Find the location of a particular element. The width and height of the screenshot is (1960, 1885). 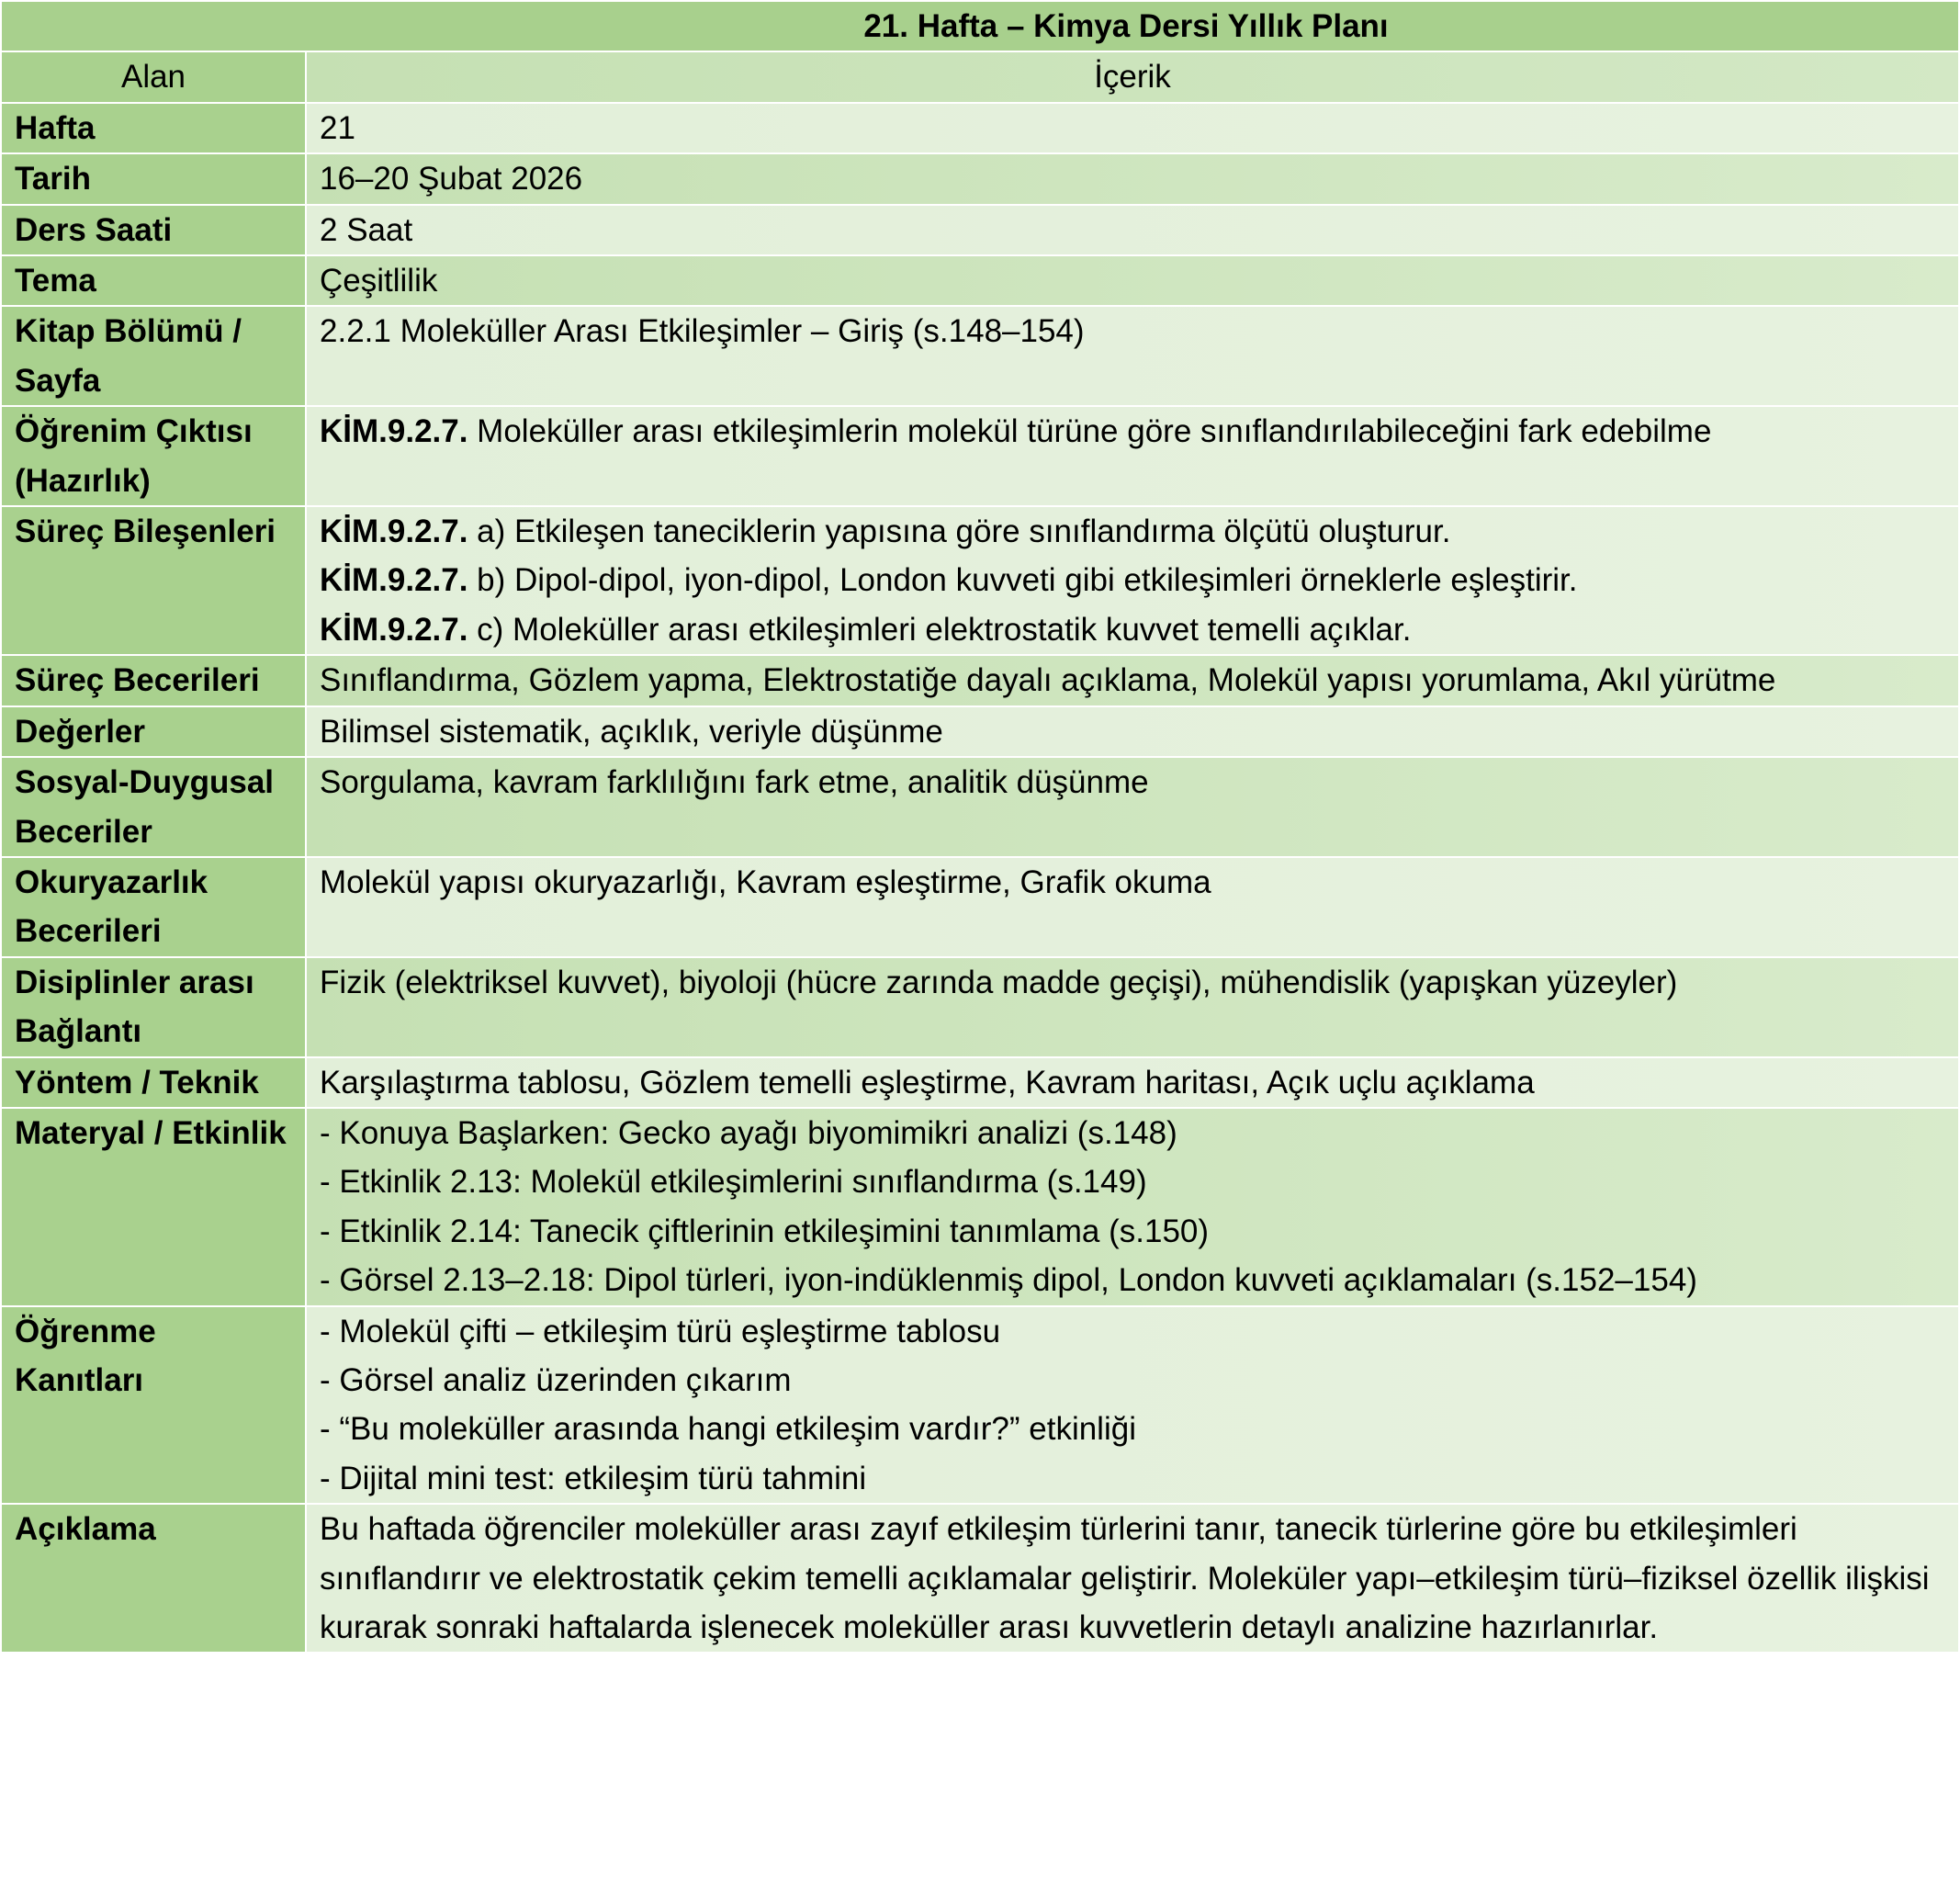

row-label: Tema is located at coordinates (153, 281).